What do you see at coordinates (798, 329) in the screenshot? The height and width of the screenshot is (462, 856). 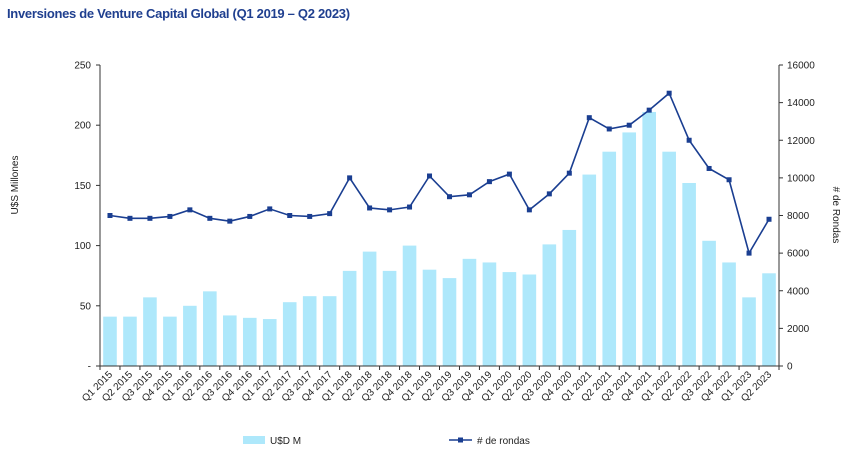 I see `y2-tick-label: 2000` at bounding box center [798, 329].